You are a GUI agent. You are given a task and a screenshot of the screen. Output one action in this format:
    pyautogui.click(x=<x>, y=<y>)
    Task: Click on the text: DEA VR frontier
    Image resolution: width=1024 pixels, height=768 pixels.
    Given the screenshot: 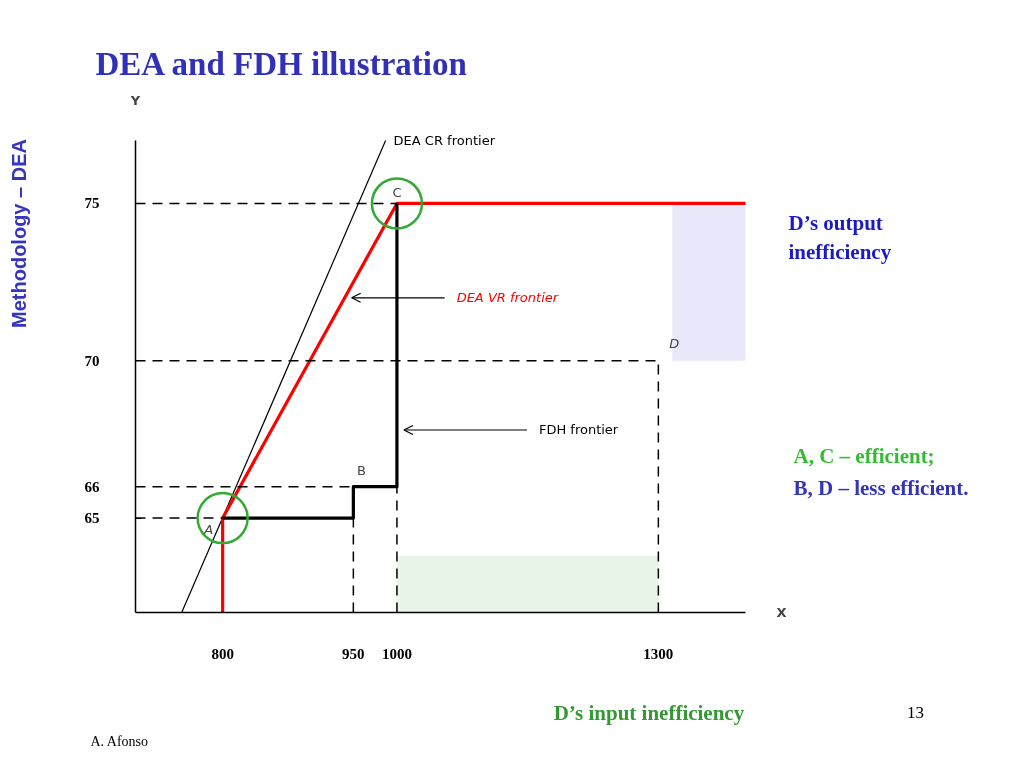 What is the action you would take?
    pyautogui.click(x=508, y=298)
    